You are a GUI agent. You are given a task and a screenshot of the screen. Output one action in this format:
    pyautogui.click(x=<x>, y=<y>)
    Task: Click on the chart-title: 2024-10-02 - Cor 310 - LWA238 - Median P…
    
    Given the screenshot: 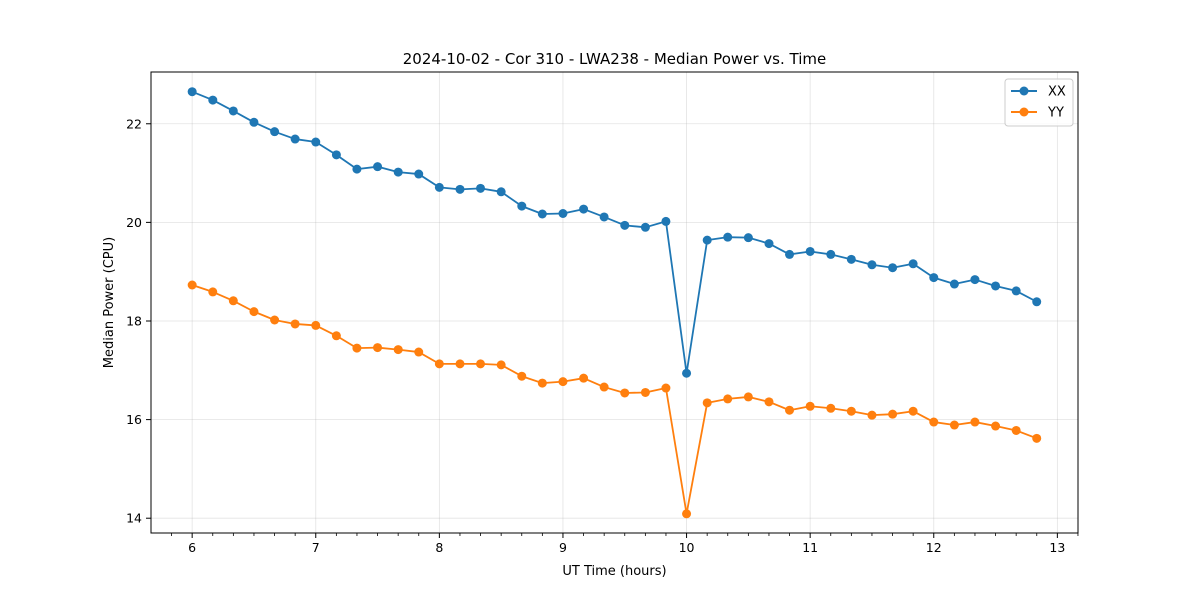 What is the action you would take?
    pyautogui.click(x=615, y=59)
    